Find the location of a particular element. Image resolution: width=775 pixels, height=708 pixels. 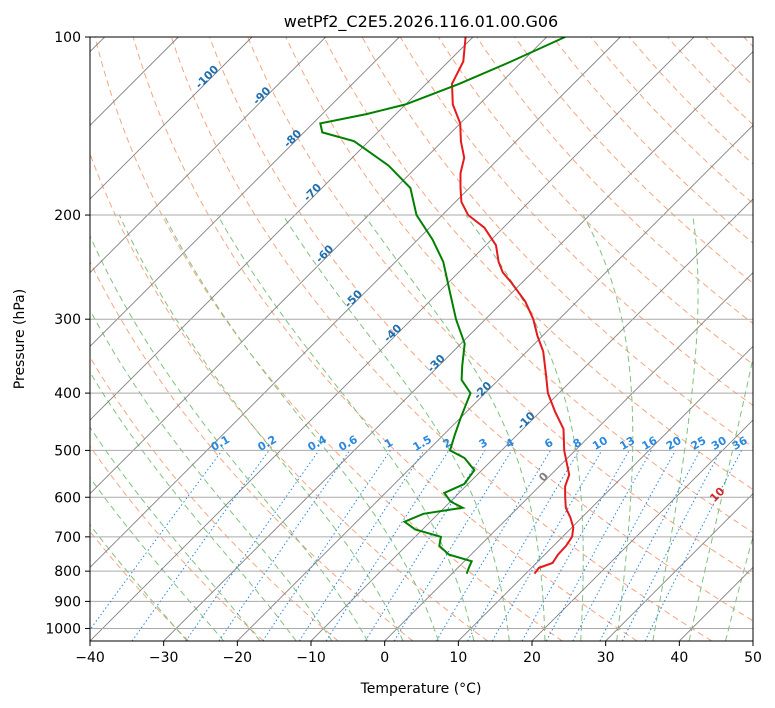

x-tick-label: 0 is located at coordinates (384, 658).